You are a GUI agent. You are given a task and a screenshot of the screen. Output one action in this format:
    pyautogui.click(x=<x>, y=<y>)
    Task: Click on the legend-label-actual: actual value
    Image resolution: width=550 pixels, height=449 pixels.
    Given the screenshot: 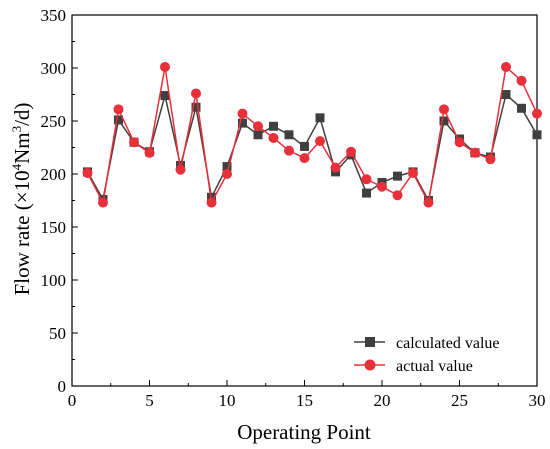 What is the action you would take?
    pyautogui.click(x=434, y=366)
    